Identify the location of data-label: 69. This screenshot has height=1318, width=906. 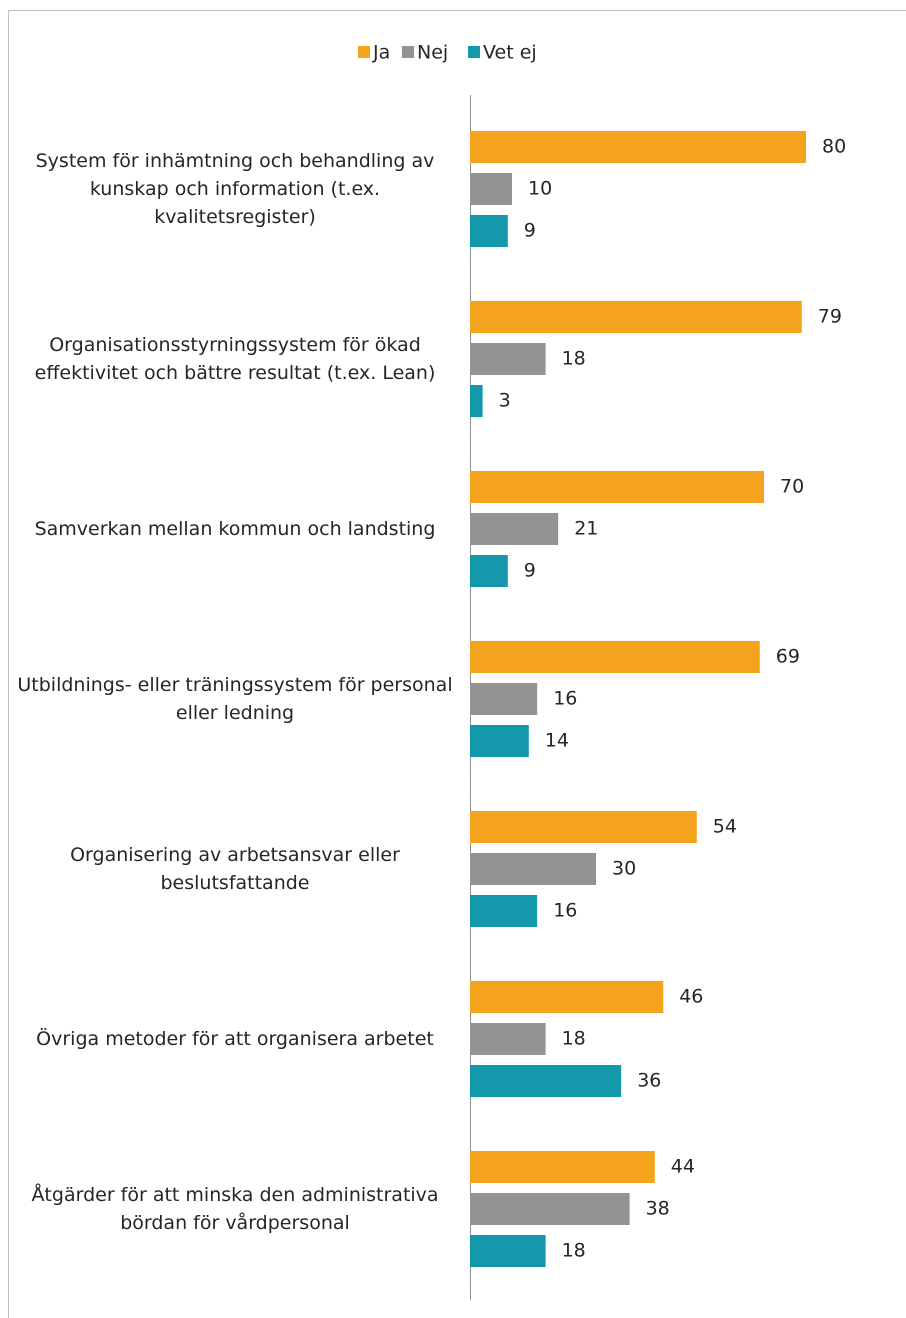
(788, 657).